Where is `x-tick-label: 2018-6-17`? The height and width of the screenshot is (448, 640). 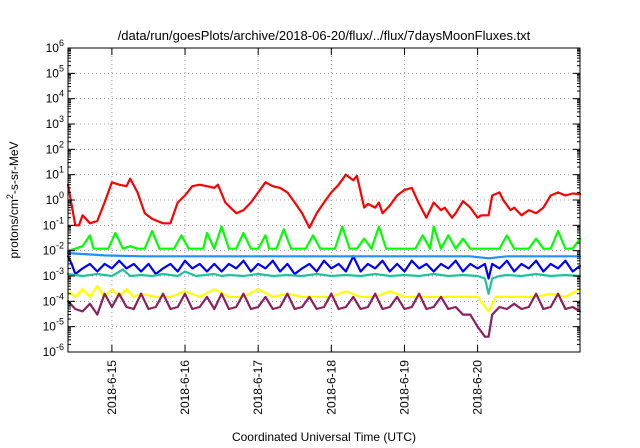
x-tick-label: 2018-6-17 is located at coordinates (258, 387).